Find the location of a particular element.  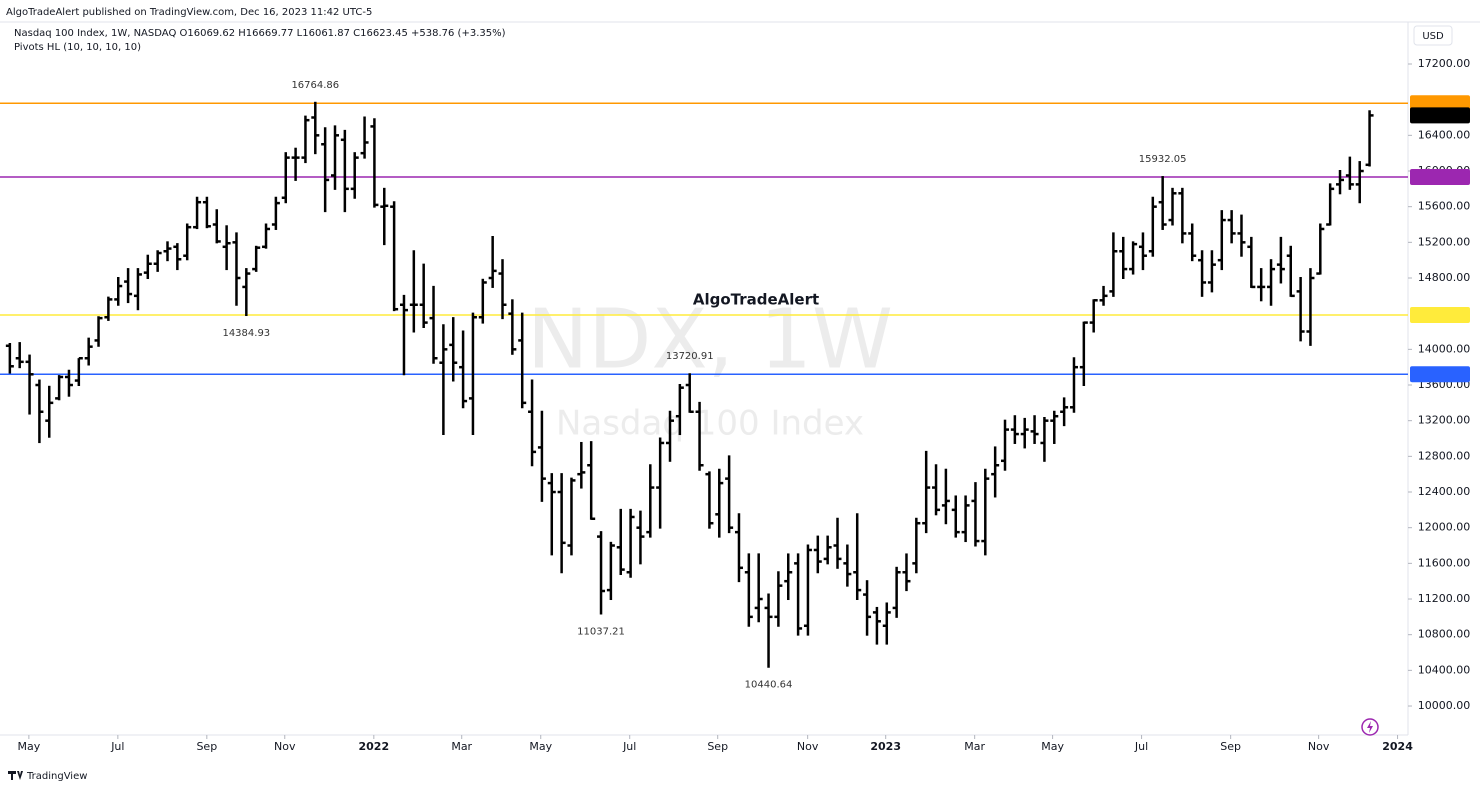

y-tick-label: 12400.00 is located at coordinates (1444, 491).